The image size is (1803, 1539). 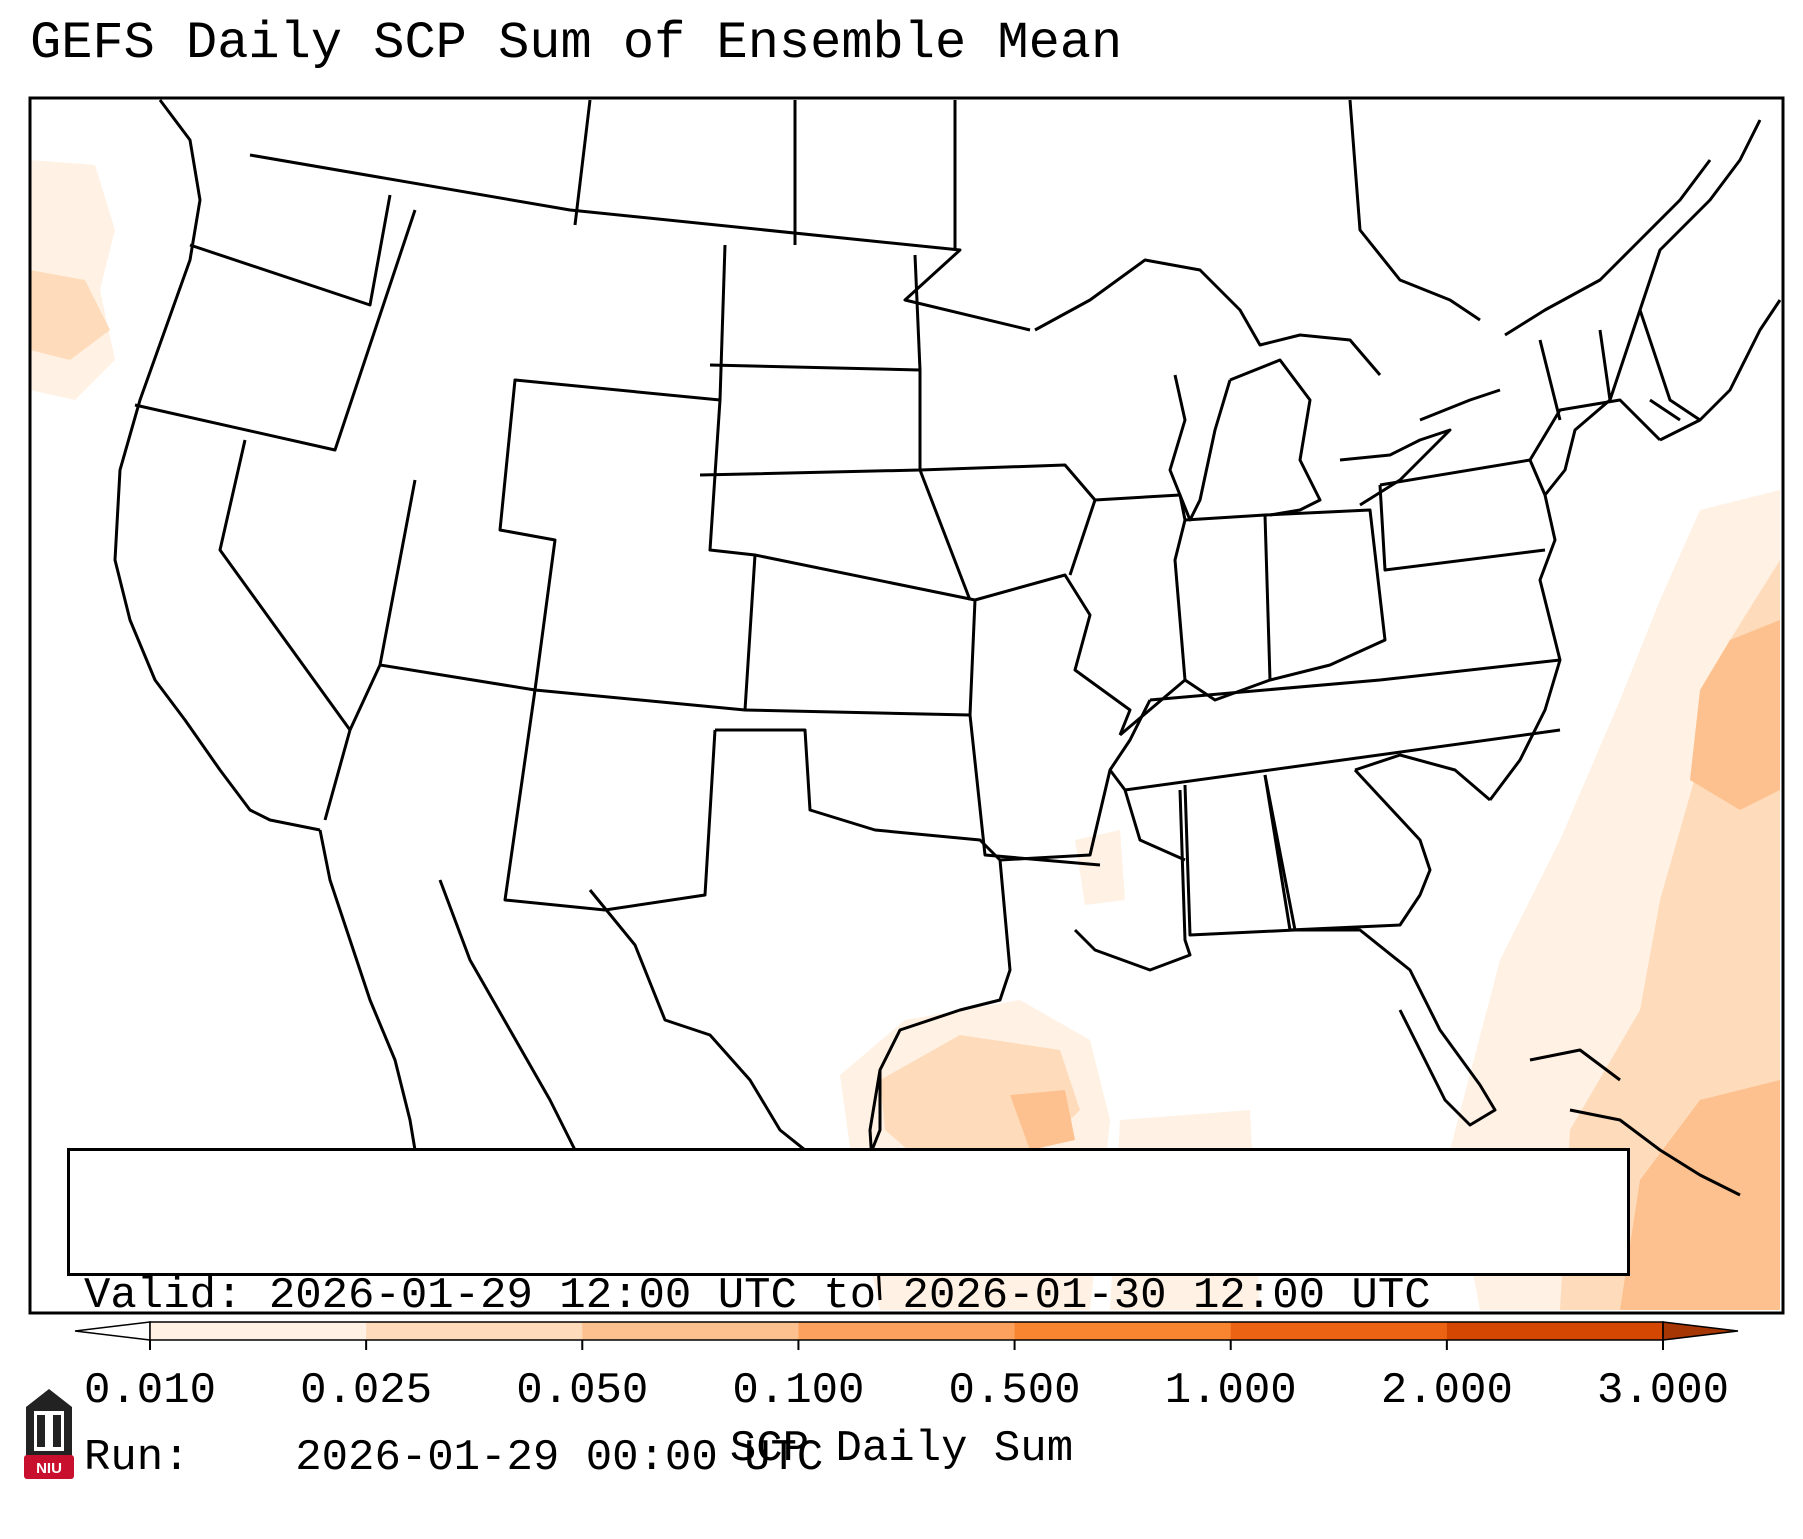 I want to click on colorbar: 0.010 0.025 0.050 0.100 0.500 1.000 2.000 3.000, so click(x=906, y=1368).